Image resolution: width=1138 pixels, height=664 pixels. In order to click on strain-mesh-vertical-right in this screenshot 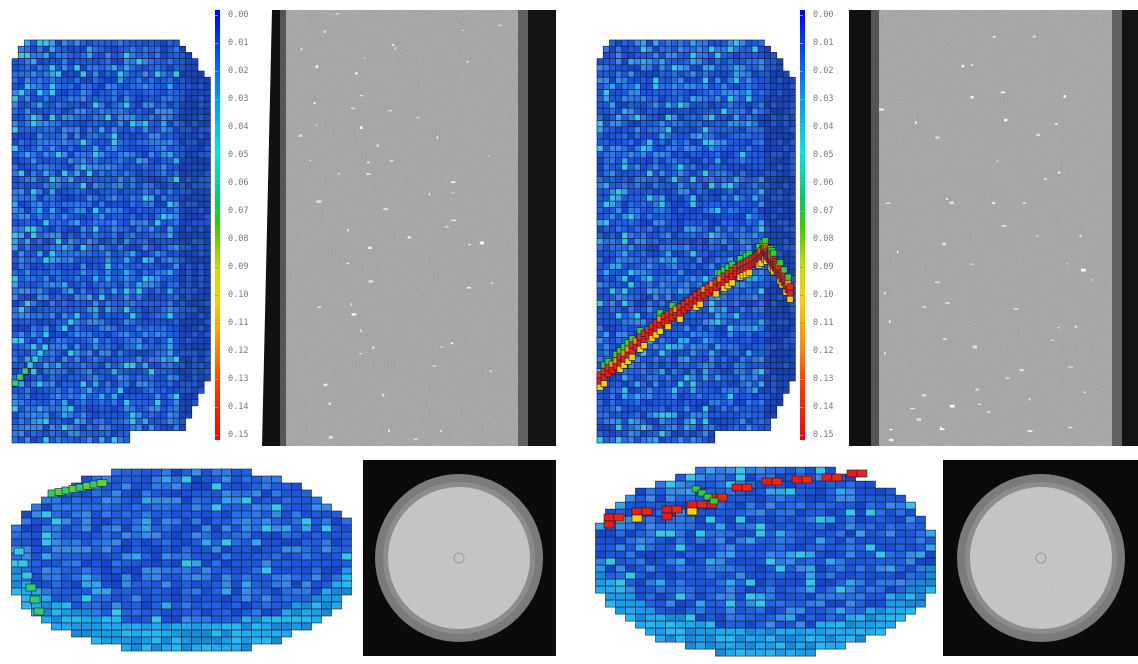, I will do `click(696, 227)`.